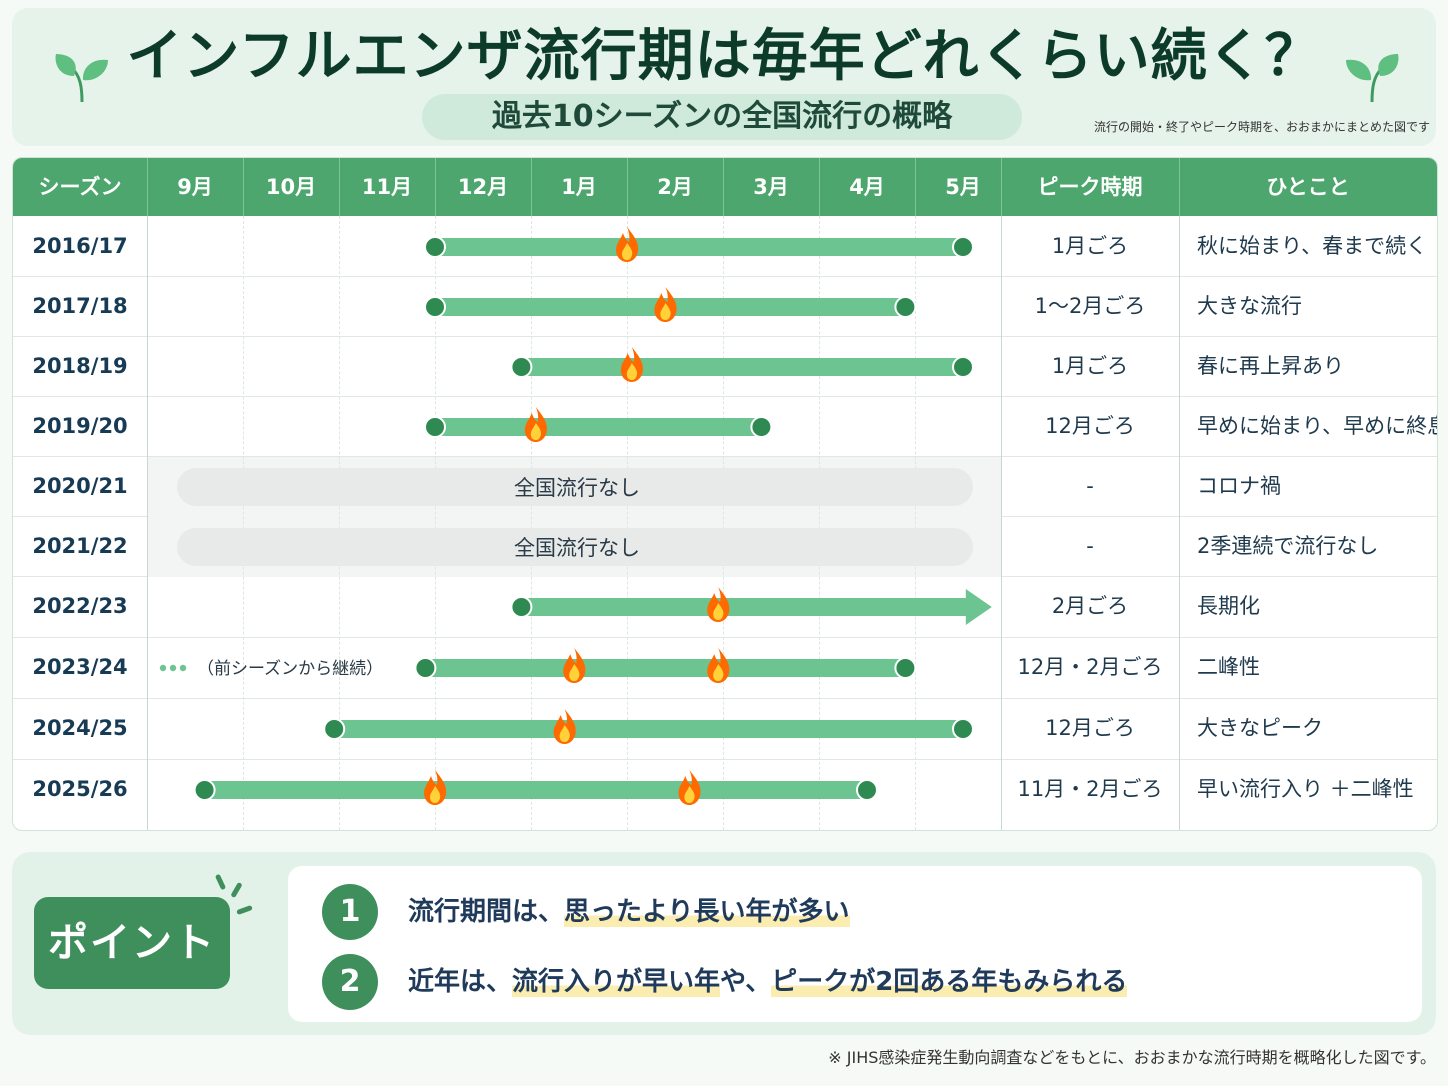  What do you see at coordinates (80, 789) in the screenshot?
I see `season-cell: 2025/26` at bounding box center [80, 789].